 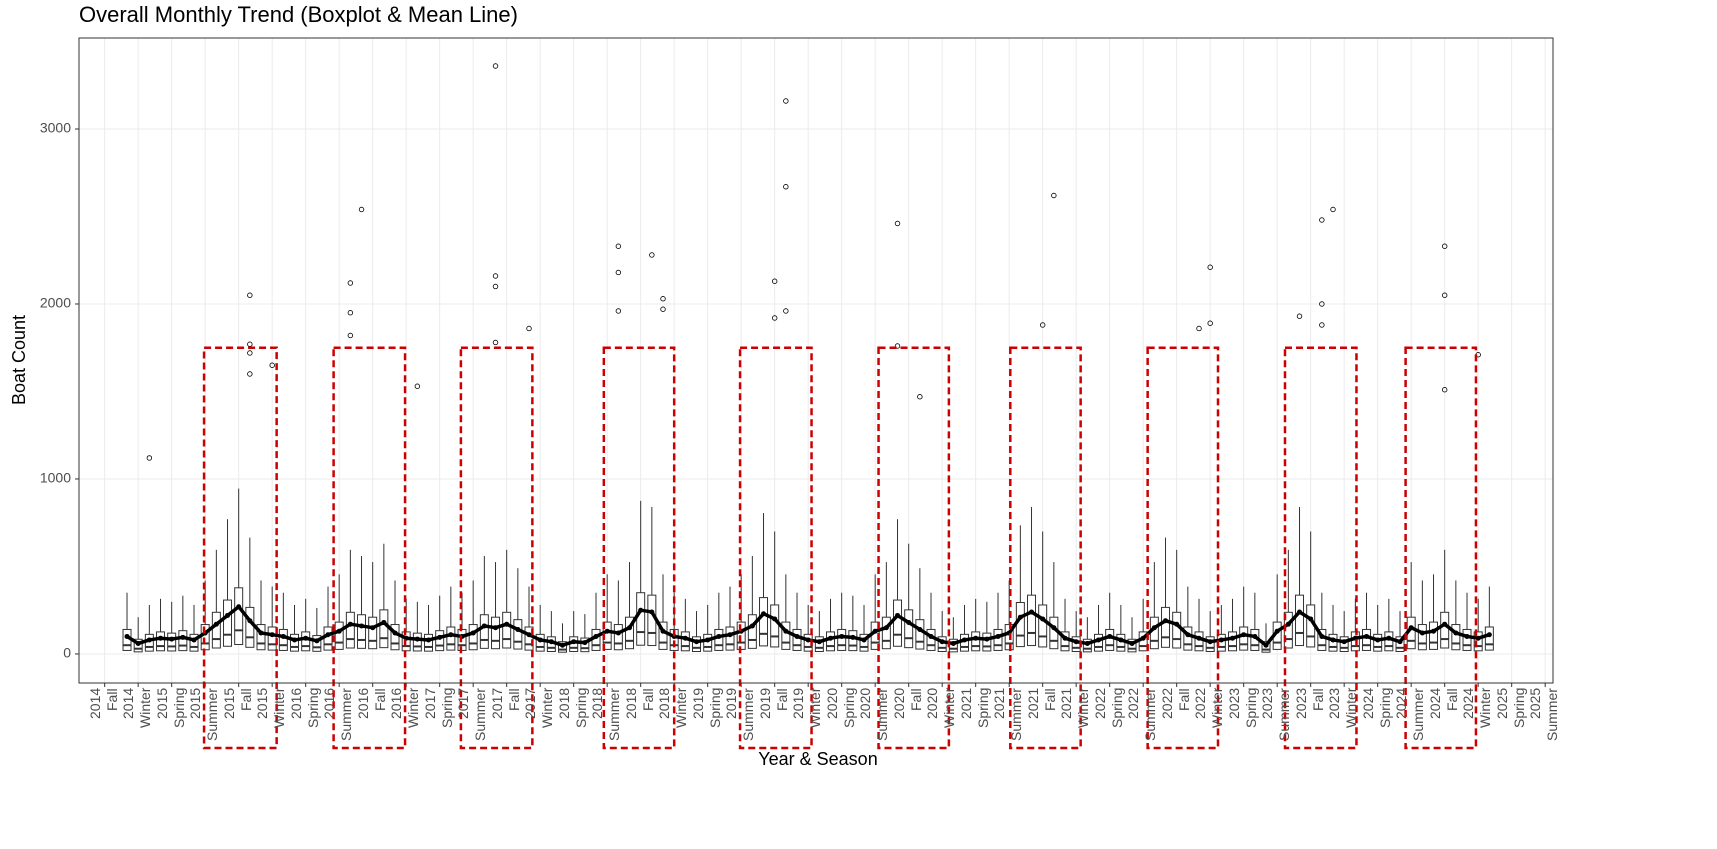 I want to click on x-tick-label: 2022 Summer, so click(x=1142, y=714).